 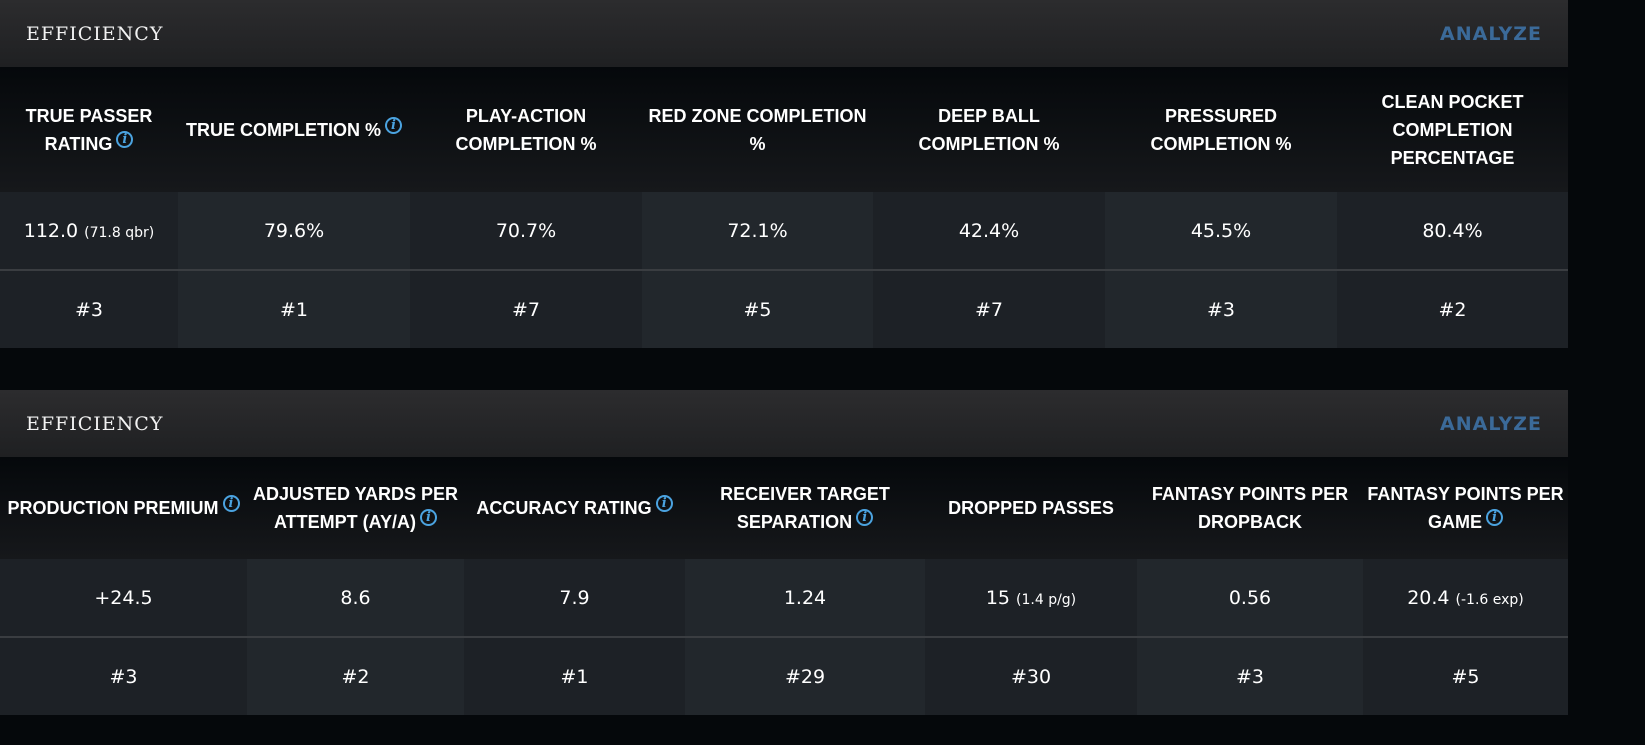 I want to click on column-header: PLAY-ACTION COMPLETION %, so click(x=526, y=129).